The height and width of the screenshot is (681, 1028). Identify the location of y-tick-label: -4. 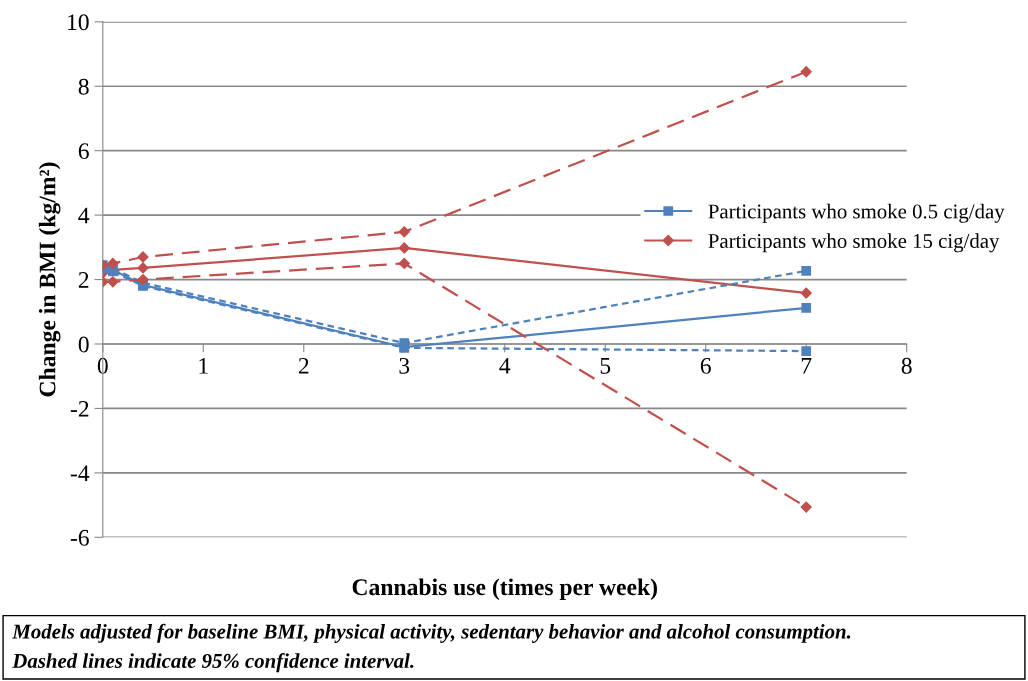
(80, 473).